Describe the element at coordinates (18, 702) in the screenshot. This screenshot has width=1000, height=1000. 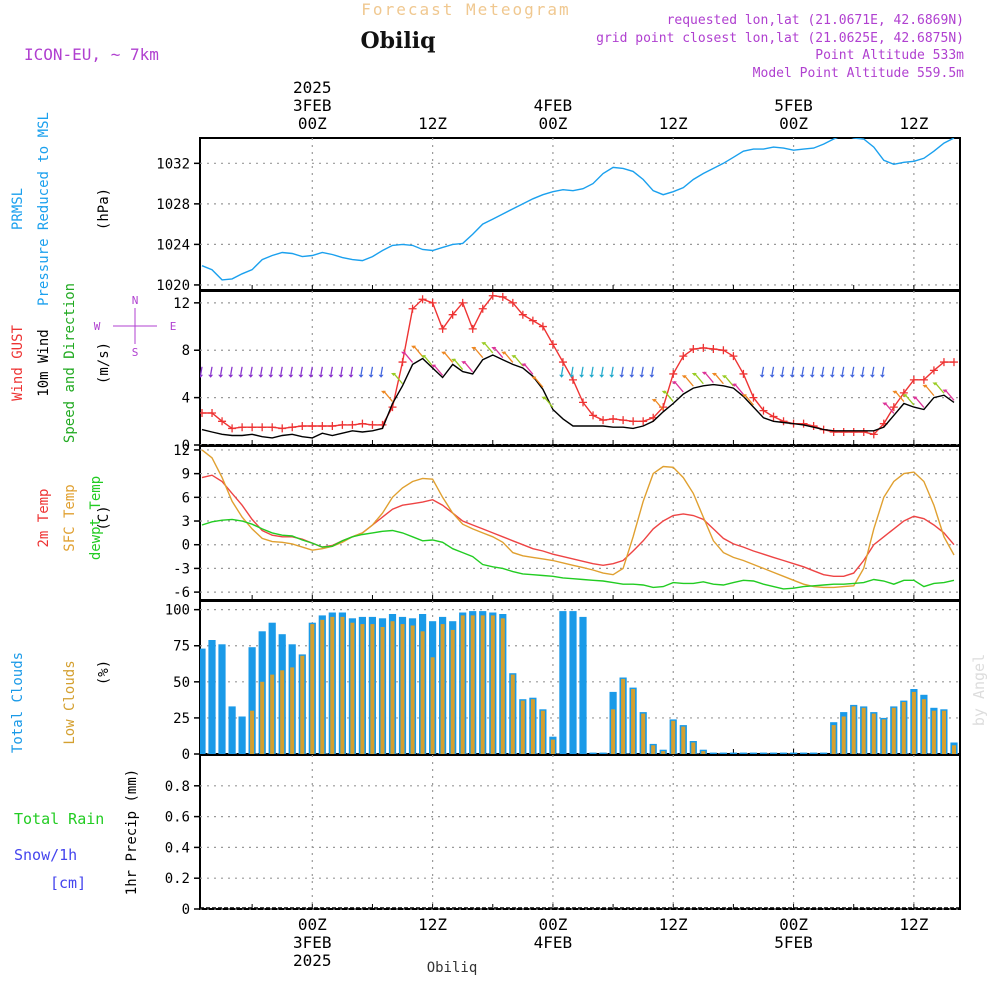
I see `y-axis-label: Total Clouds` at that location.